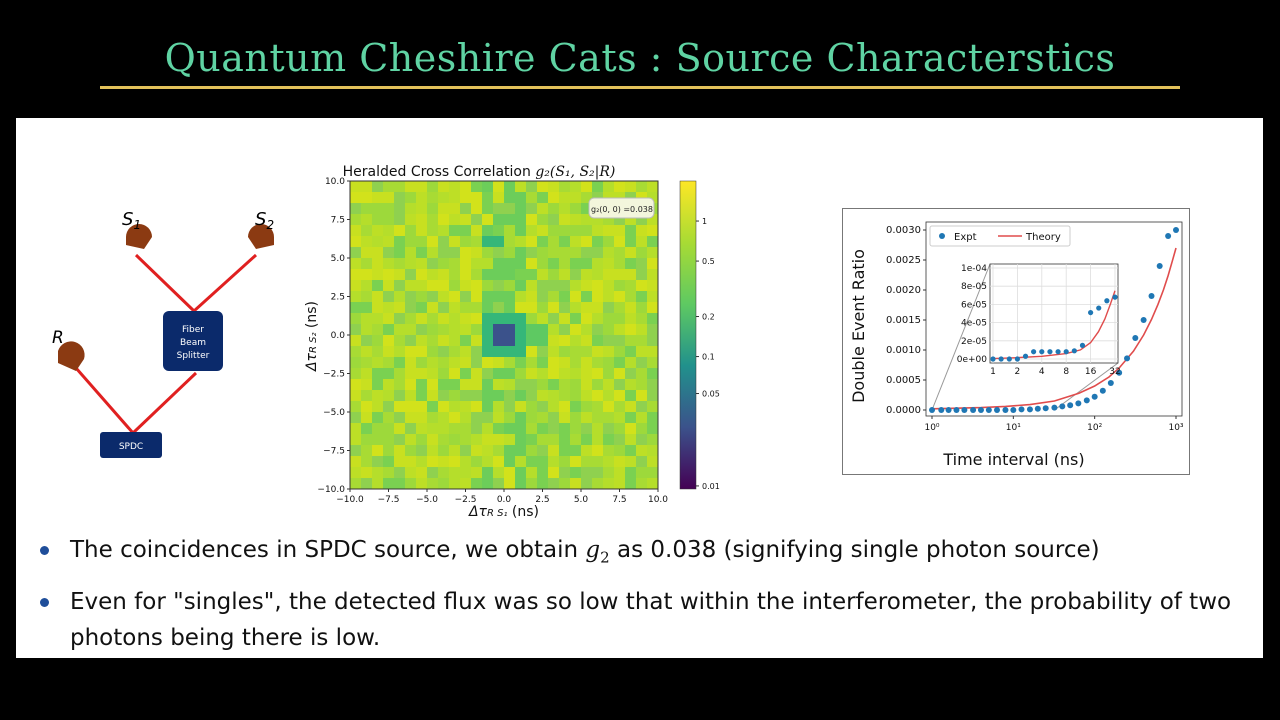 This screenshot has width=1280, height=720. Describe the element at coordinates (903, 290) in the screenshot. I see `main-y-tick-label: 0.0020` at that location.